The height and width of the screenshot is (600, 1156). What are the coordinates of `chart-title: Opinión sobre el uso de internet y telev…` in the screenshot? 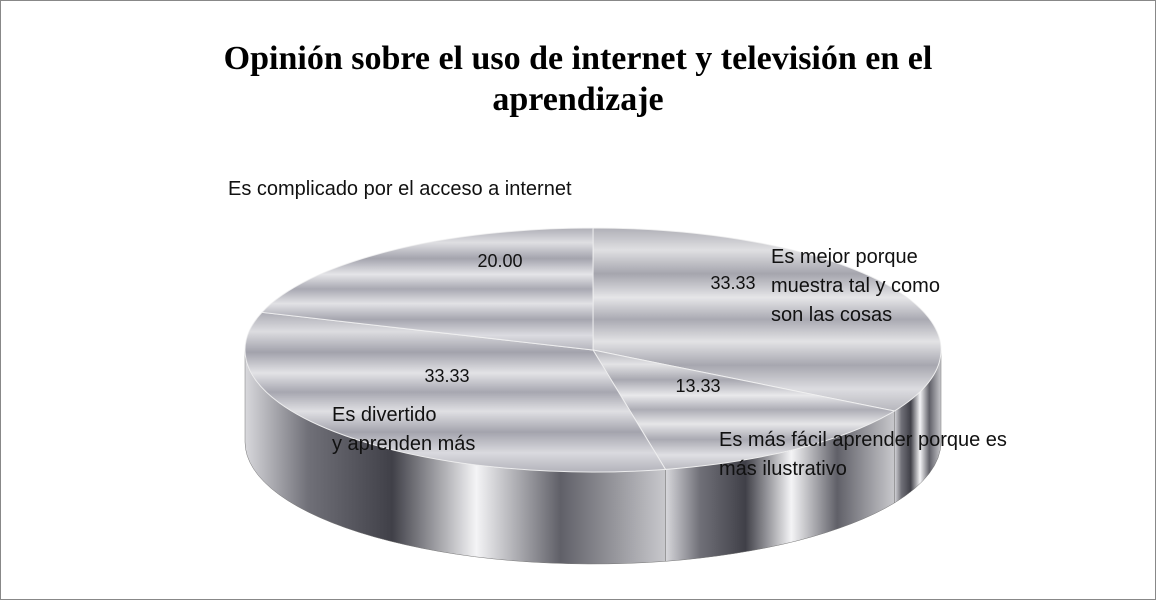 It's located at (578, 79).